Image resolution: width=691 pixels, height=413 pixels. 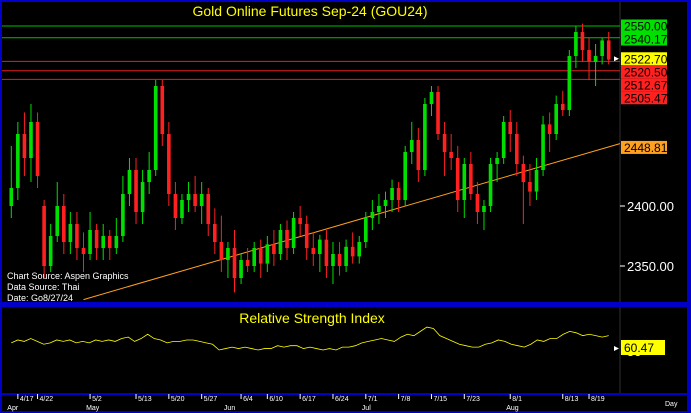 I want to click on x-tick-label: 7/15, so click(x=440, y=399).